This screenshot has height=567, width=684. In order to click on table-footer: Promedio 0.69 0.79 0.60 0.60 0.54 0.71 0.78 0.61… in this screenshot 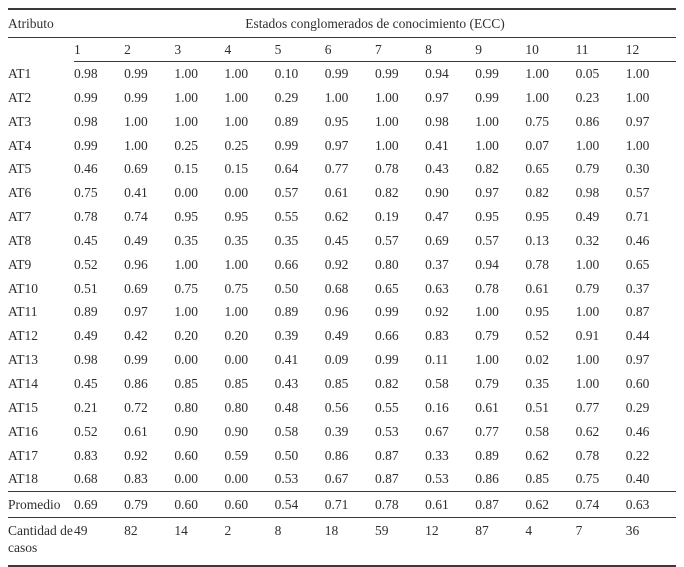, I will do `click(342, 529)`.